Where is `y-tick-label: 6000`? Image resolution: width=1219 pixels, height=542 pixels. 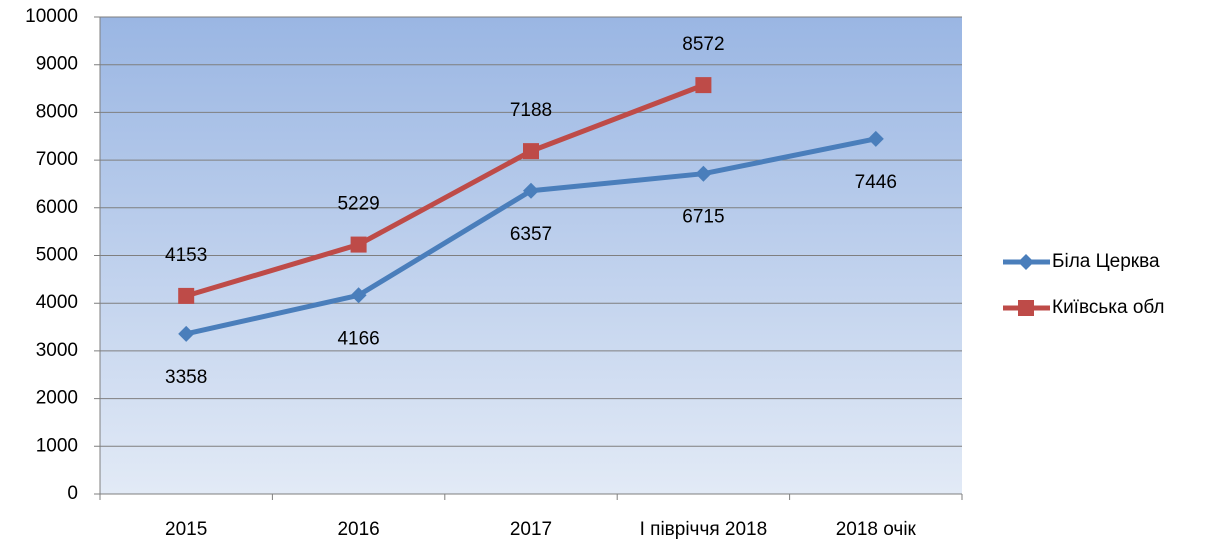
y-tick-label: 6000 is located at coordinates (57, 207).